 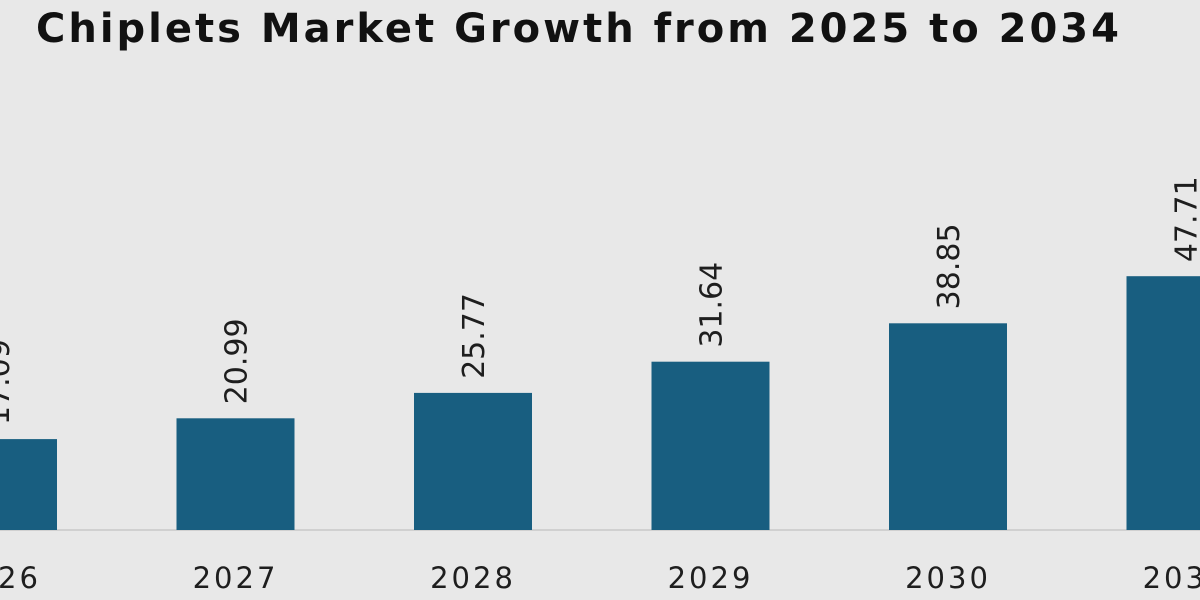 I want to click on bar-2026, so click(x=28, y=484).